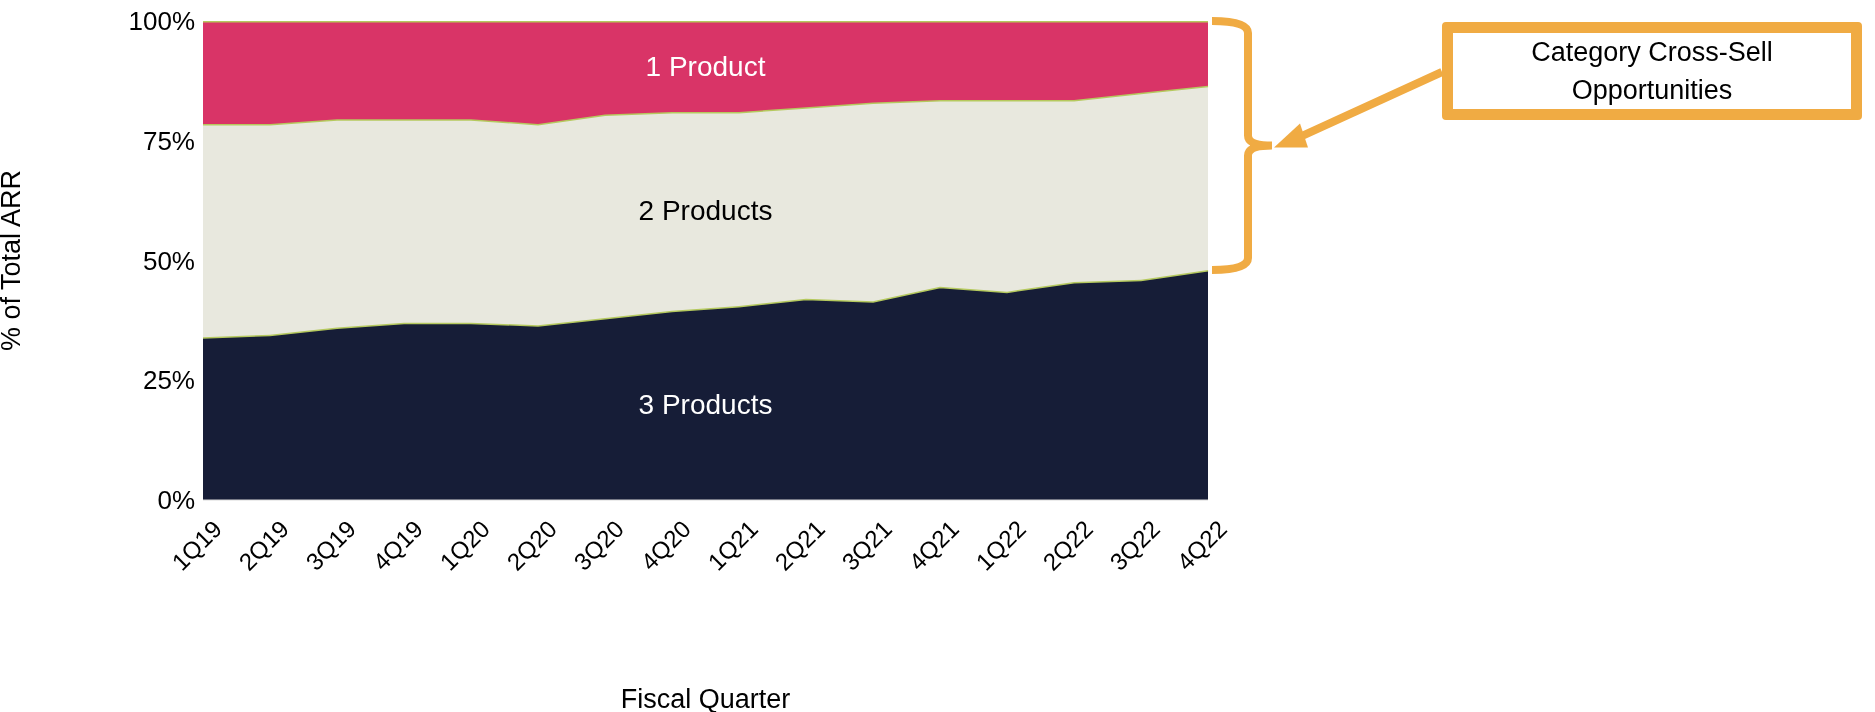 The image size is (1875, 712). I want to click on text: Category Cross-Sell Opportunities, so click(1652, 71).